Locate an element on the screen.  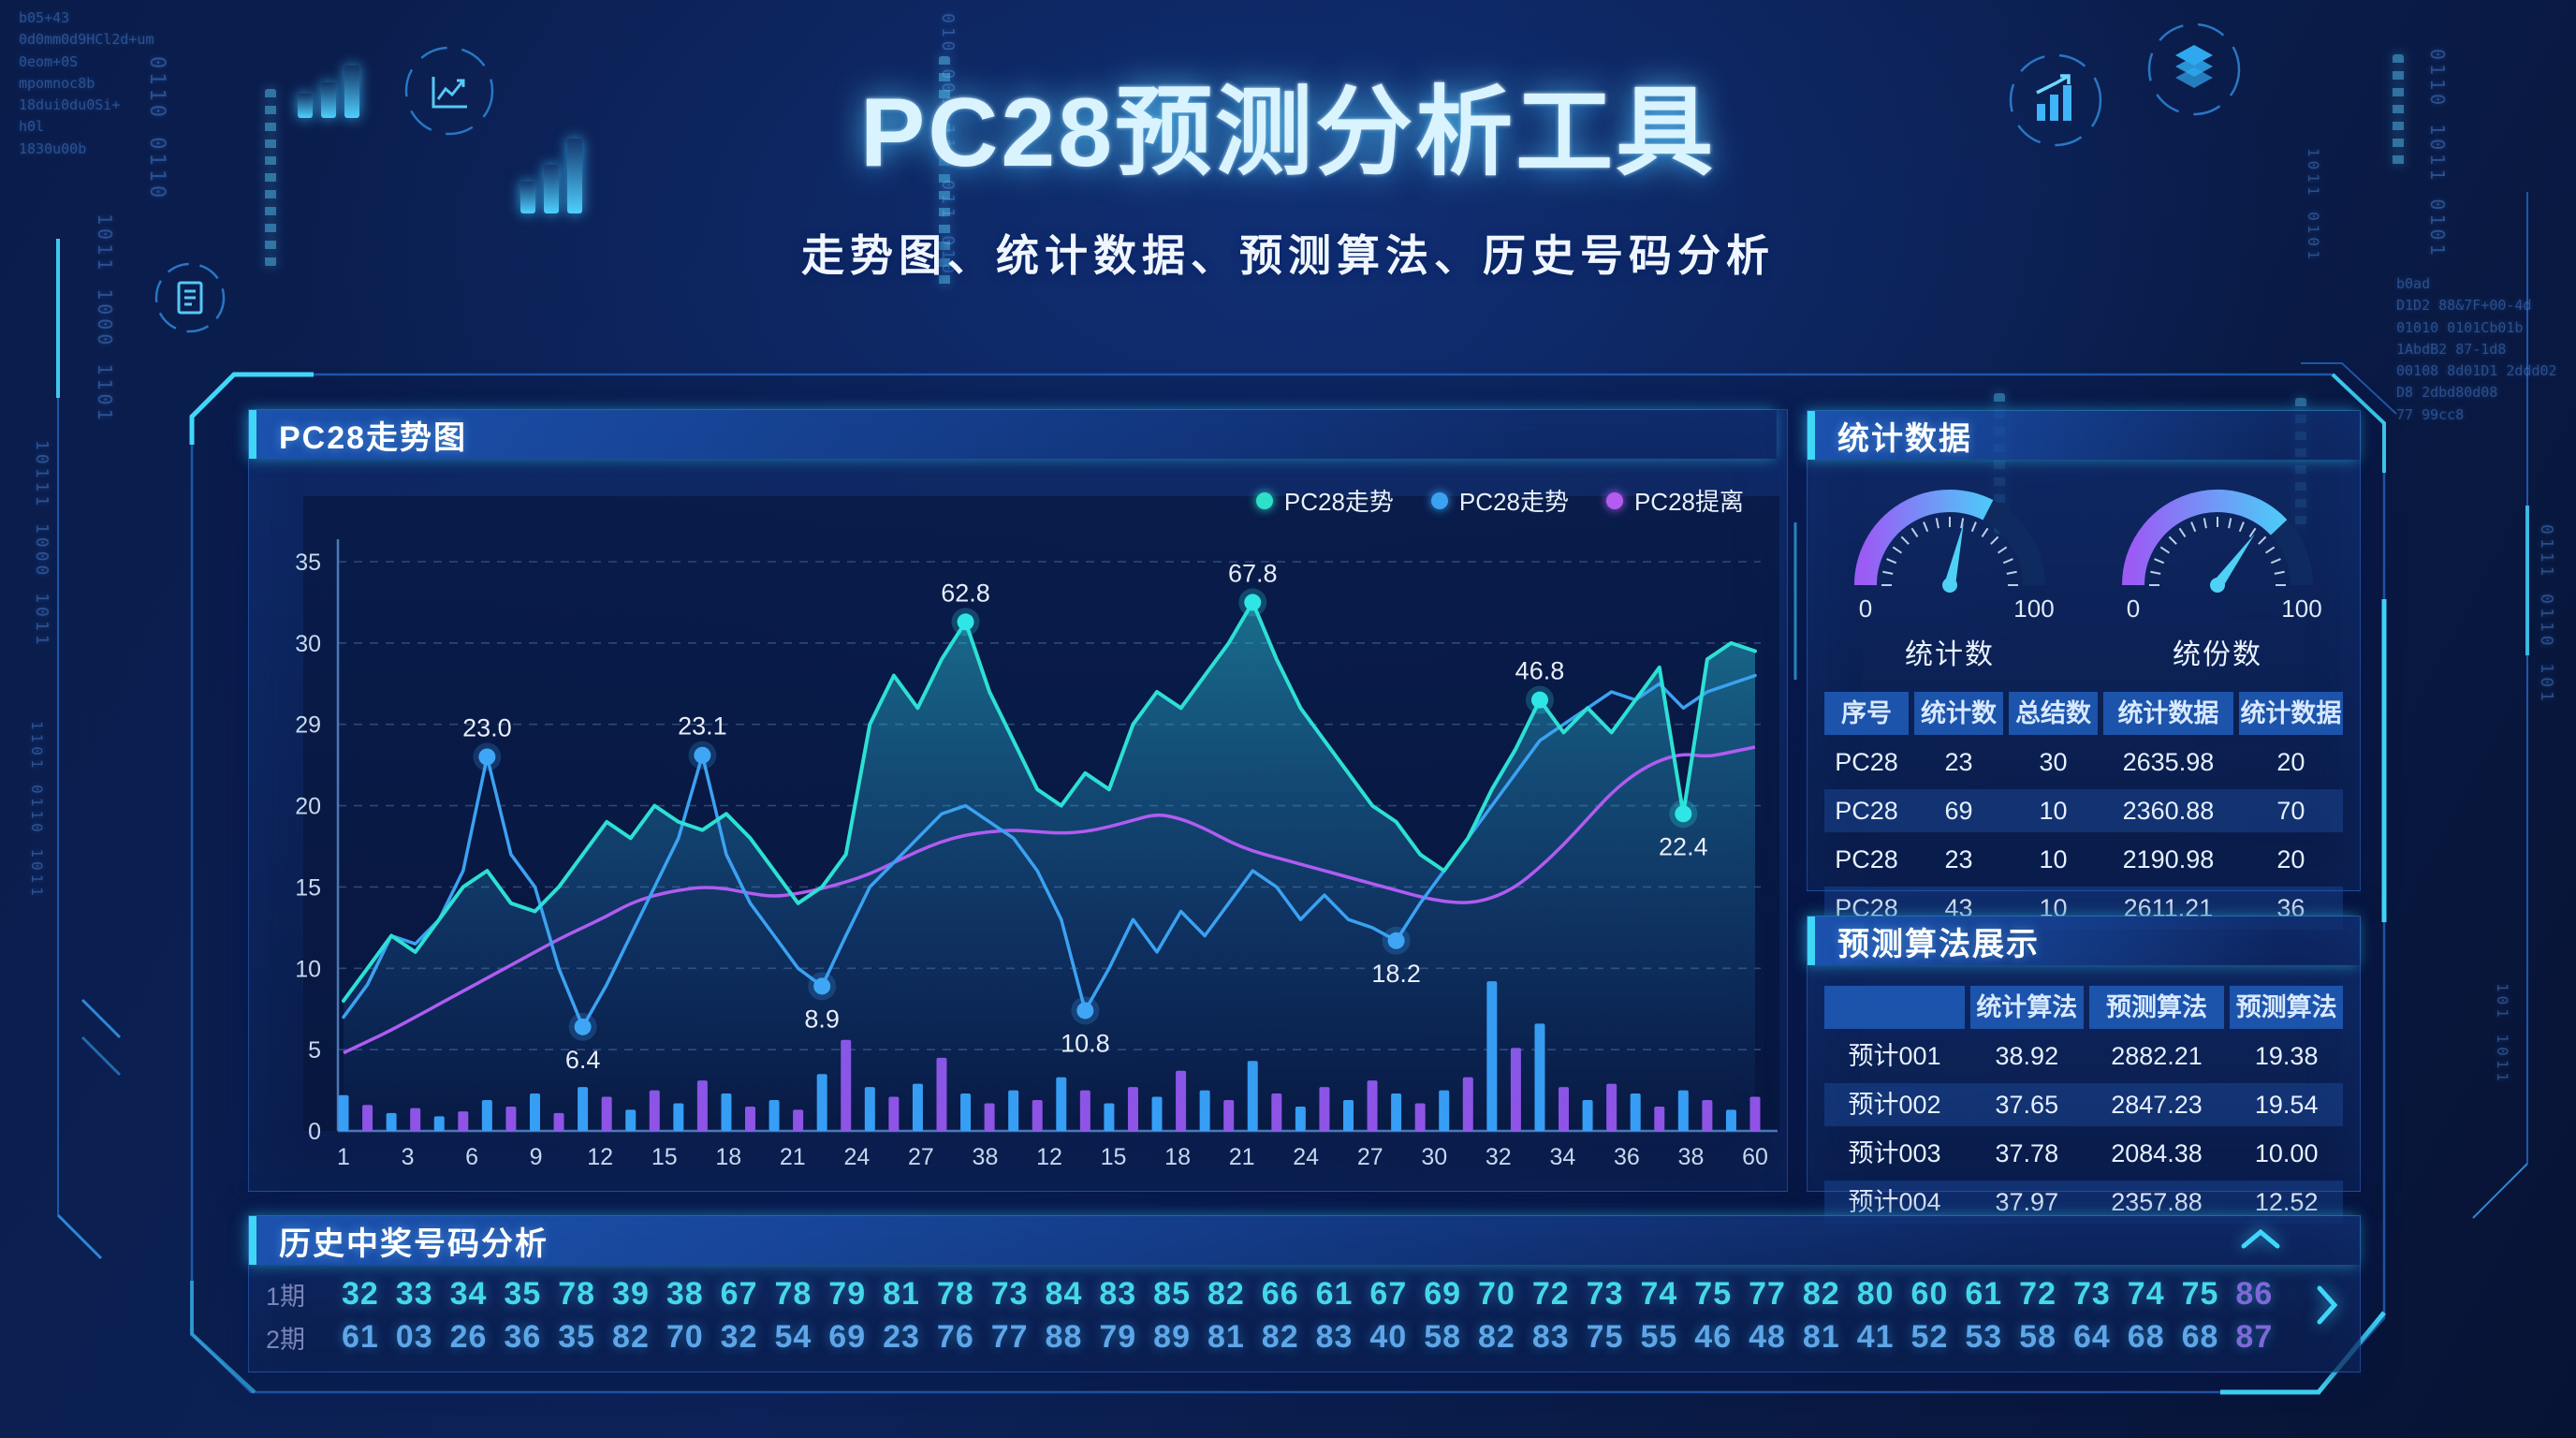
gauge-caption: 统份数 is located at coordinates (2217, 654).